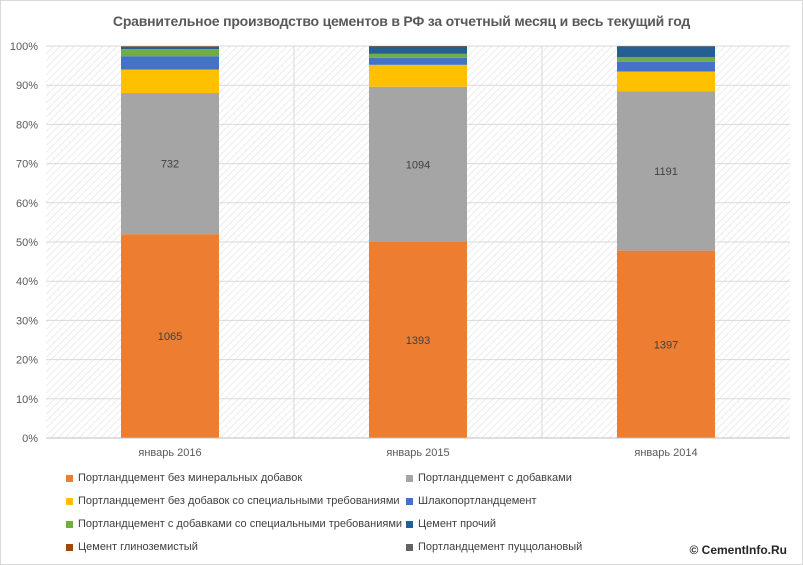 The image size is (803, 565). What do you see at coordinates (665, 453) in the screenshot?
I see `x-tick-label: январь 2014` at bounding box center [665, 453].